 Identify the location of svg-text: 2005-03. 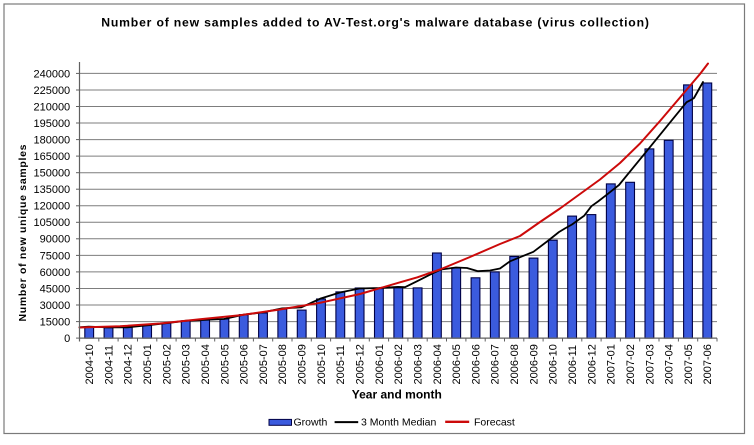
(187, 364).